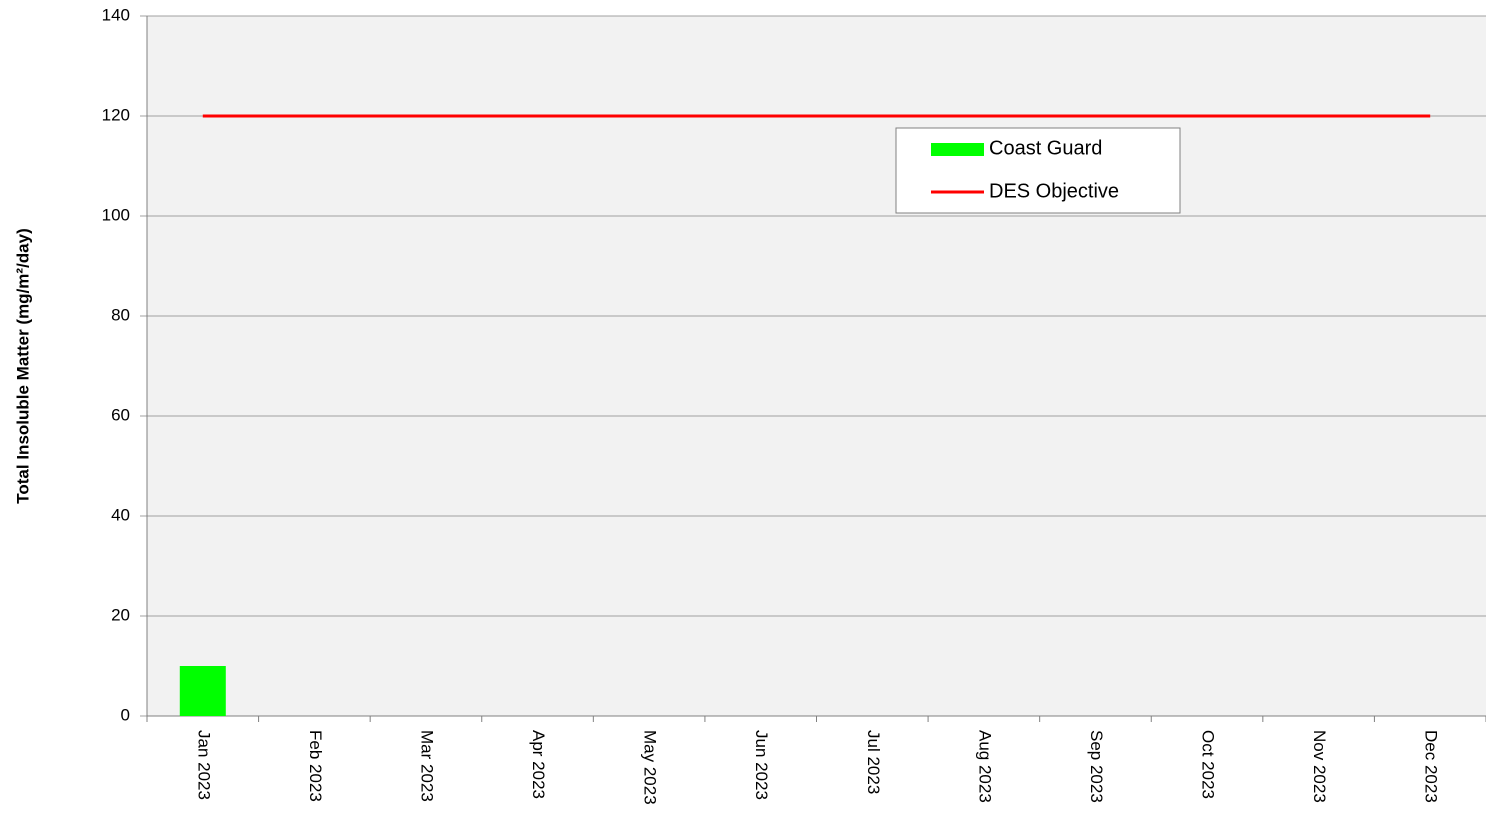 The image size is (1486, 829). What do you see at coordinates (873, 762) in the screenshot?
I see `x-tick-label: Jul 2023` at bounding box center [873, 762].